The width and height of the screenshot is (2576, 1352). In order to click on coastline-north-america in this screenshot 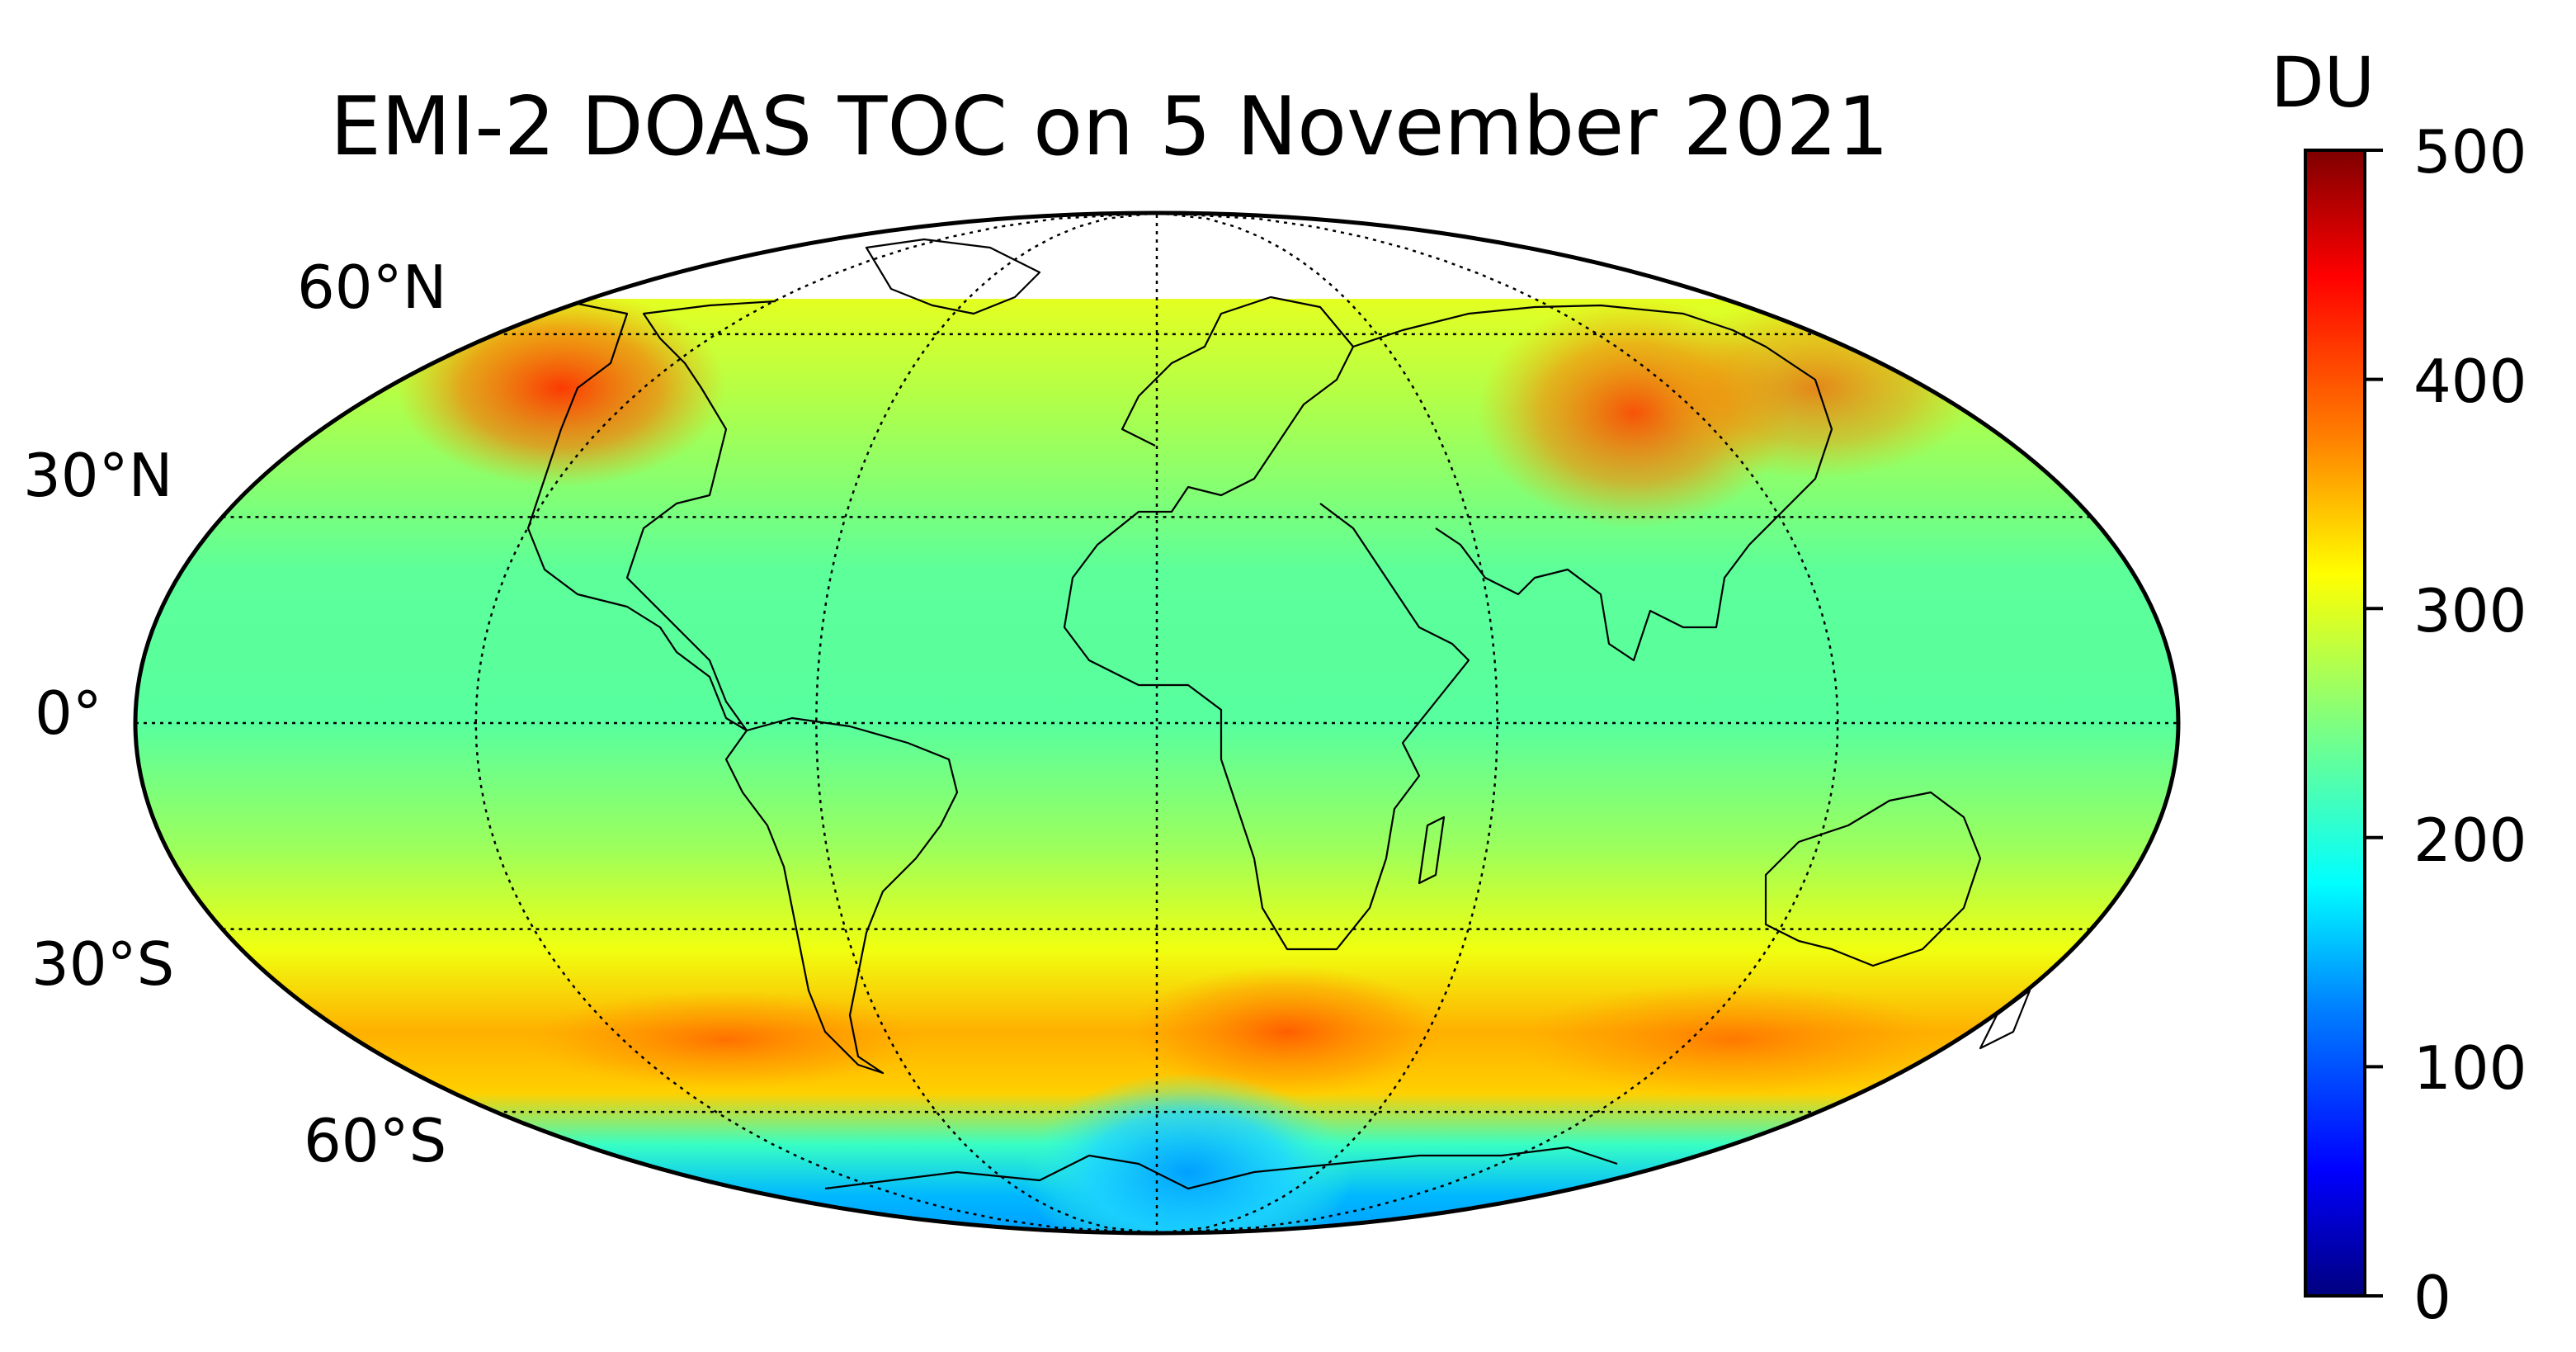, I will do `click(651, 516)`.